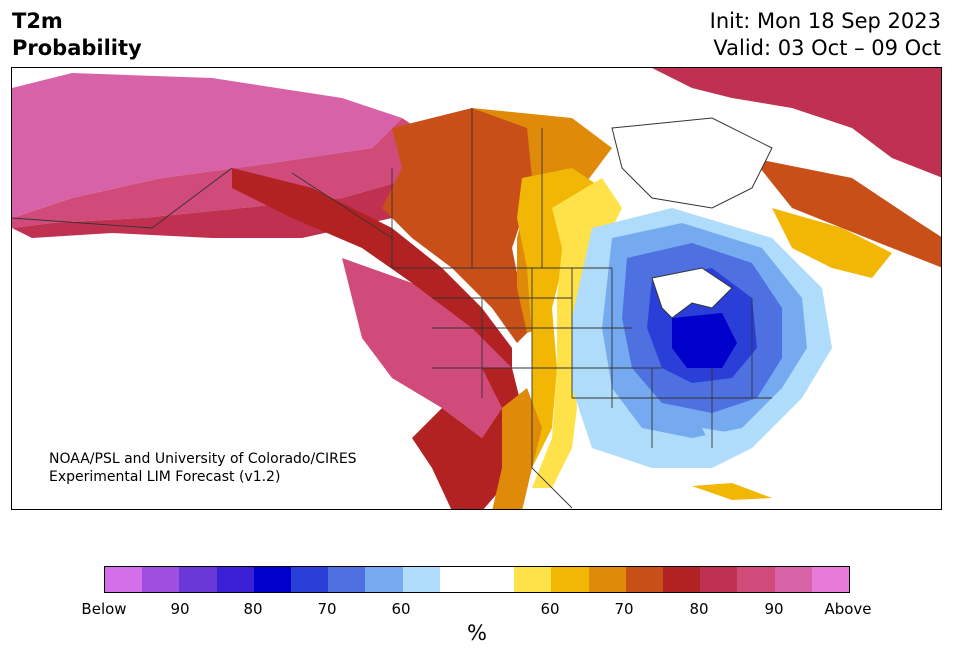 The image size is (953, 659). What do you see at coordinates (222, 173) in the screenshot?
I see `region-north-above` at bounding box center [222, 173].